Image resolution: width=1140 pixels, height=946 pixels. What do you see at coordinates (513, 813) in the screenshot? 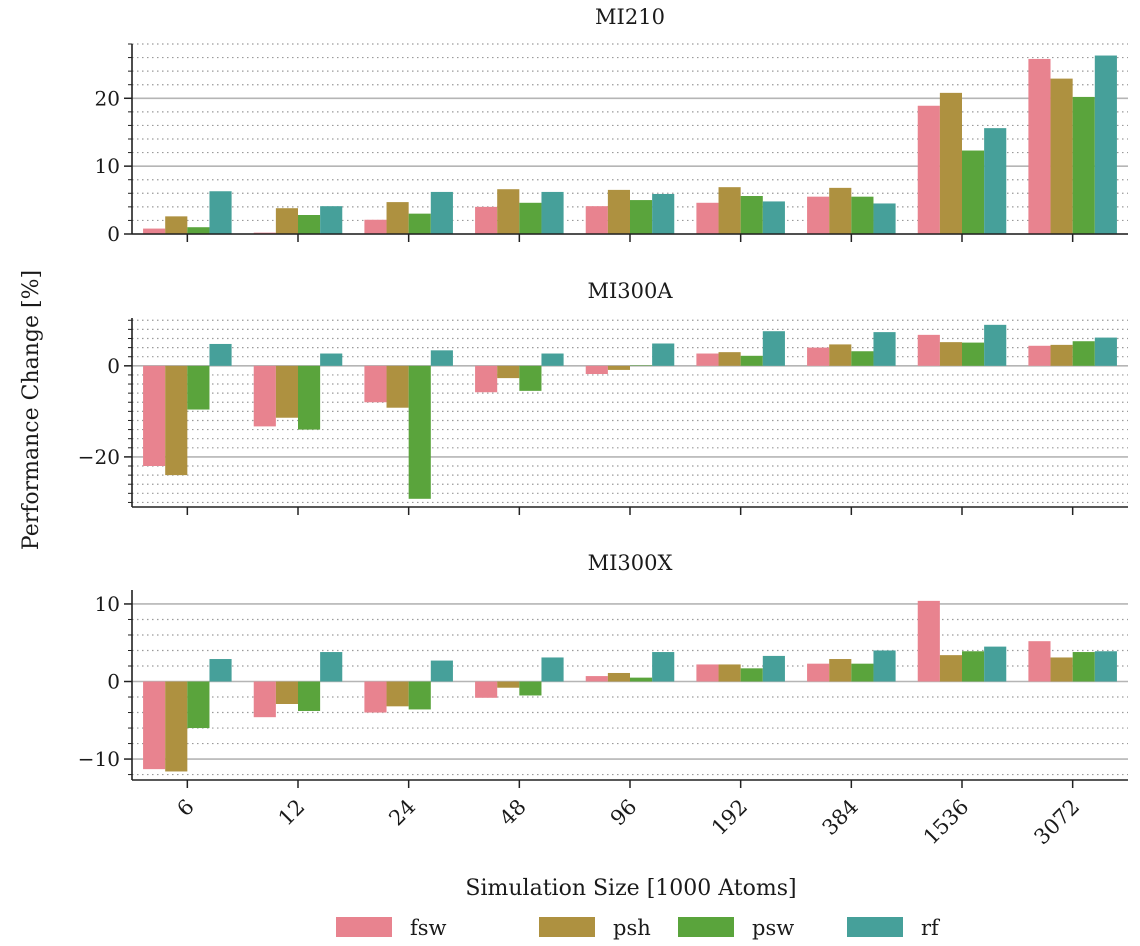
I see `x-tick-label: 48` at bounding box center [513, 813].